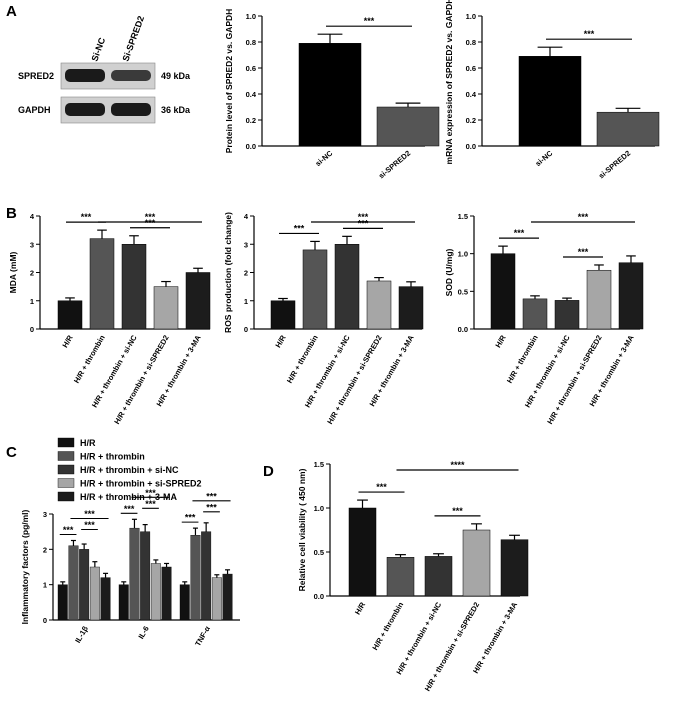 Image resolution: width=677 pixels, height=706 pixels. Describe the element at coordinates (141, 484) in the screenshot. I see `legend-label: H/R + thrombin + si-SPRED2` at that location.